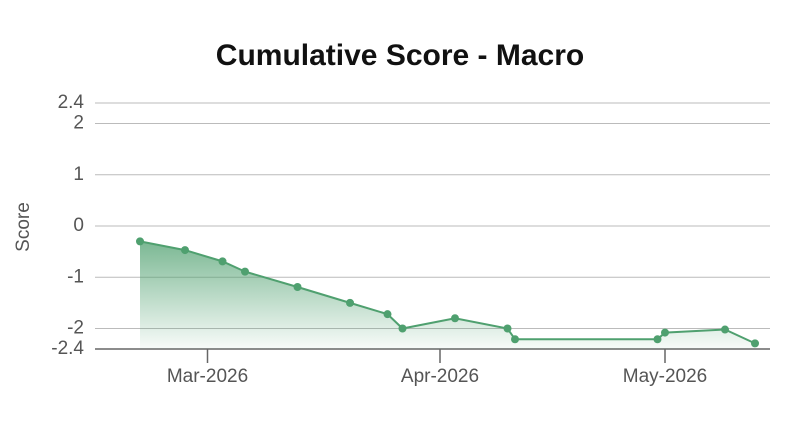 This screenshot has width=800, height=431. What do you see at coordinates (207, 376) in the screenshot?
I see `x-tick-label: Mar-2026` at bounding box center [207, 376].